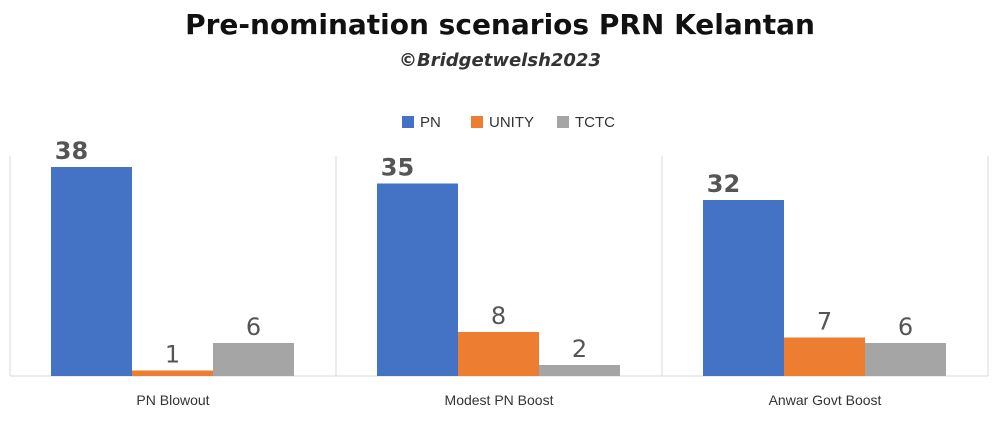 The image size is (1000, 421). What do you see at coordinates (824, 322) in the screenshot?
I see `data-label-anwar-govt-boost-unity: 7` at bounding box center [824, 322].